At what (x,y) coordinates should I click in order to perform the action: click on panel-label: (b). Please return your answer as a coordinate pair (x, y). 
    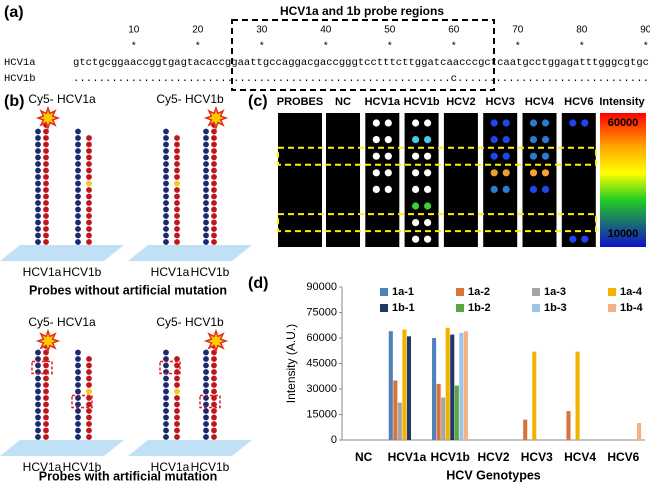
    Looking at the image, I should click on (14, 101).